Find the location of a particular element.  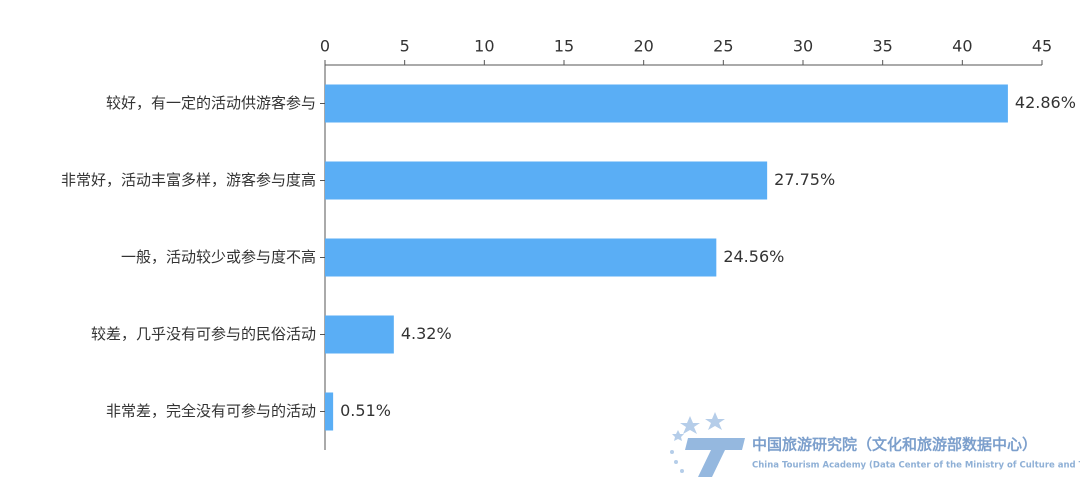

x-tick-label: 10 is located at coordinates (484, 46).